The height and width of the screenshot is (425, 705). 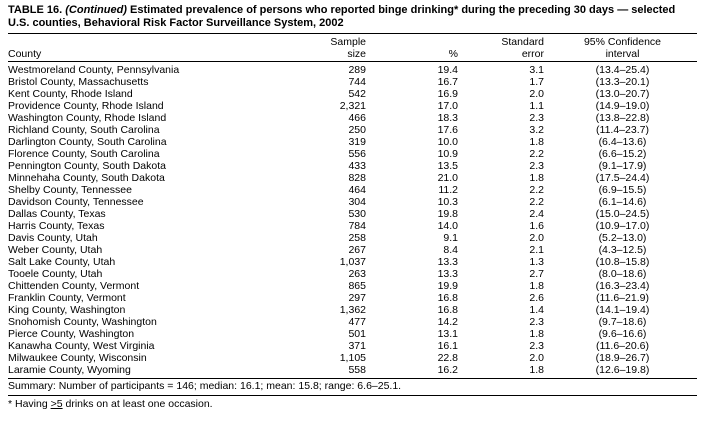 What do you see at coordinates (622, 346) in the screenshot?
I see `cell-ci: (11.6–20.6)` at bounding box center [622, 346].